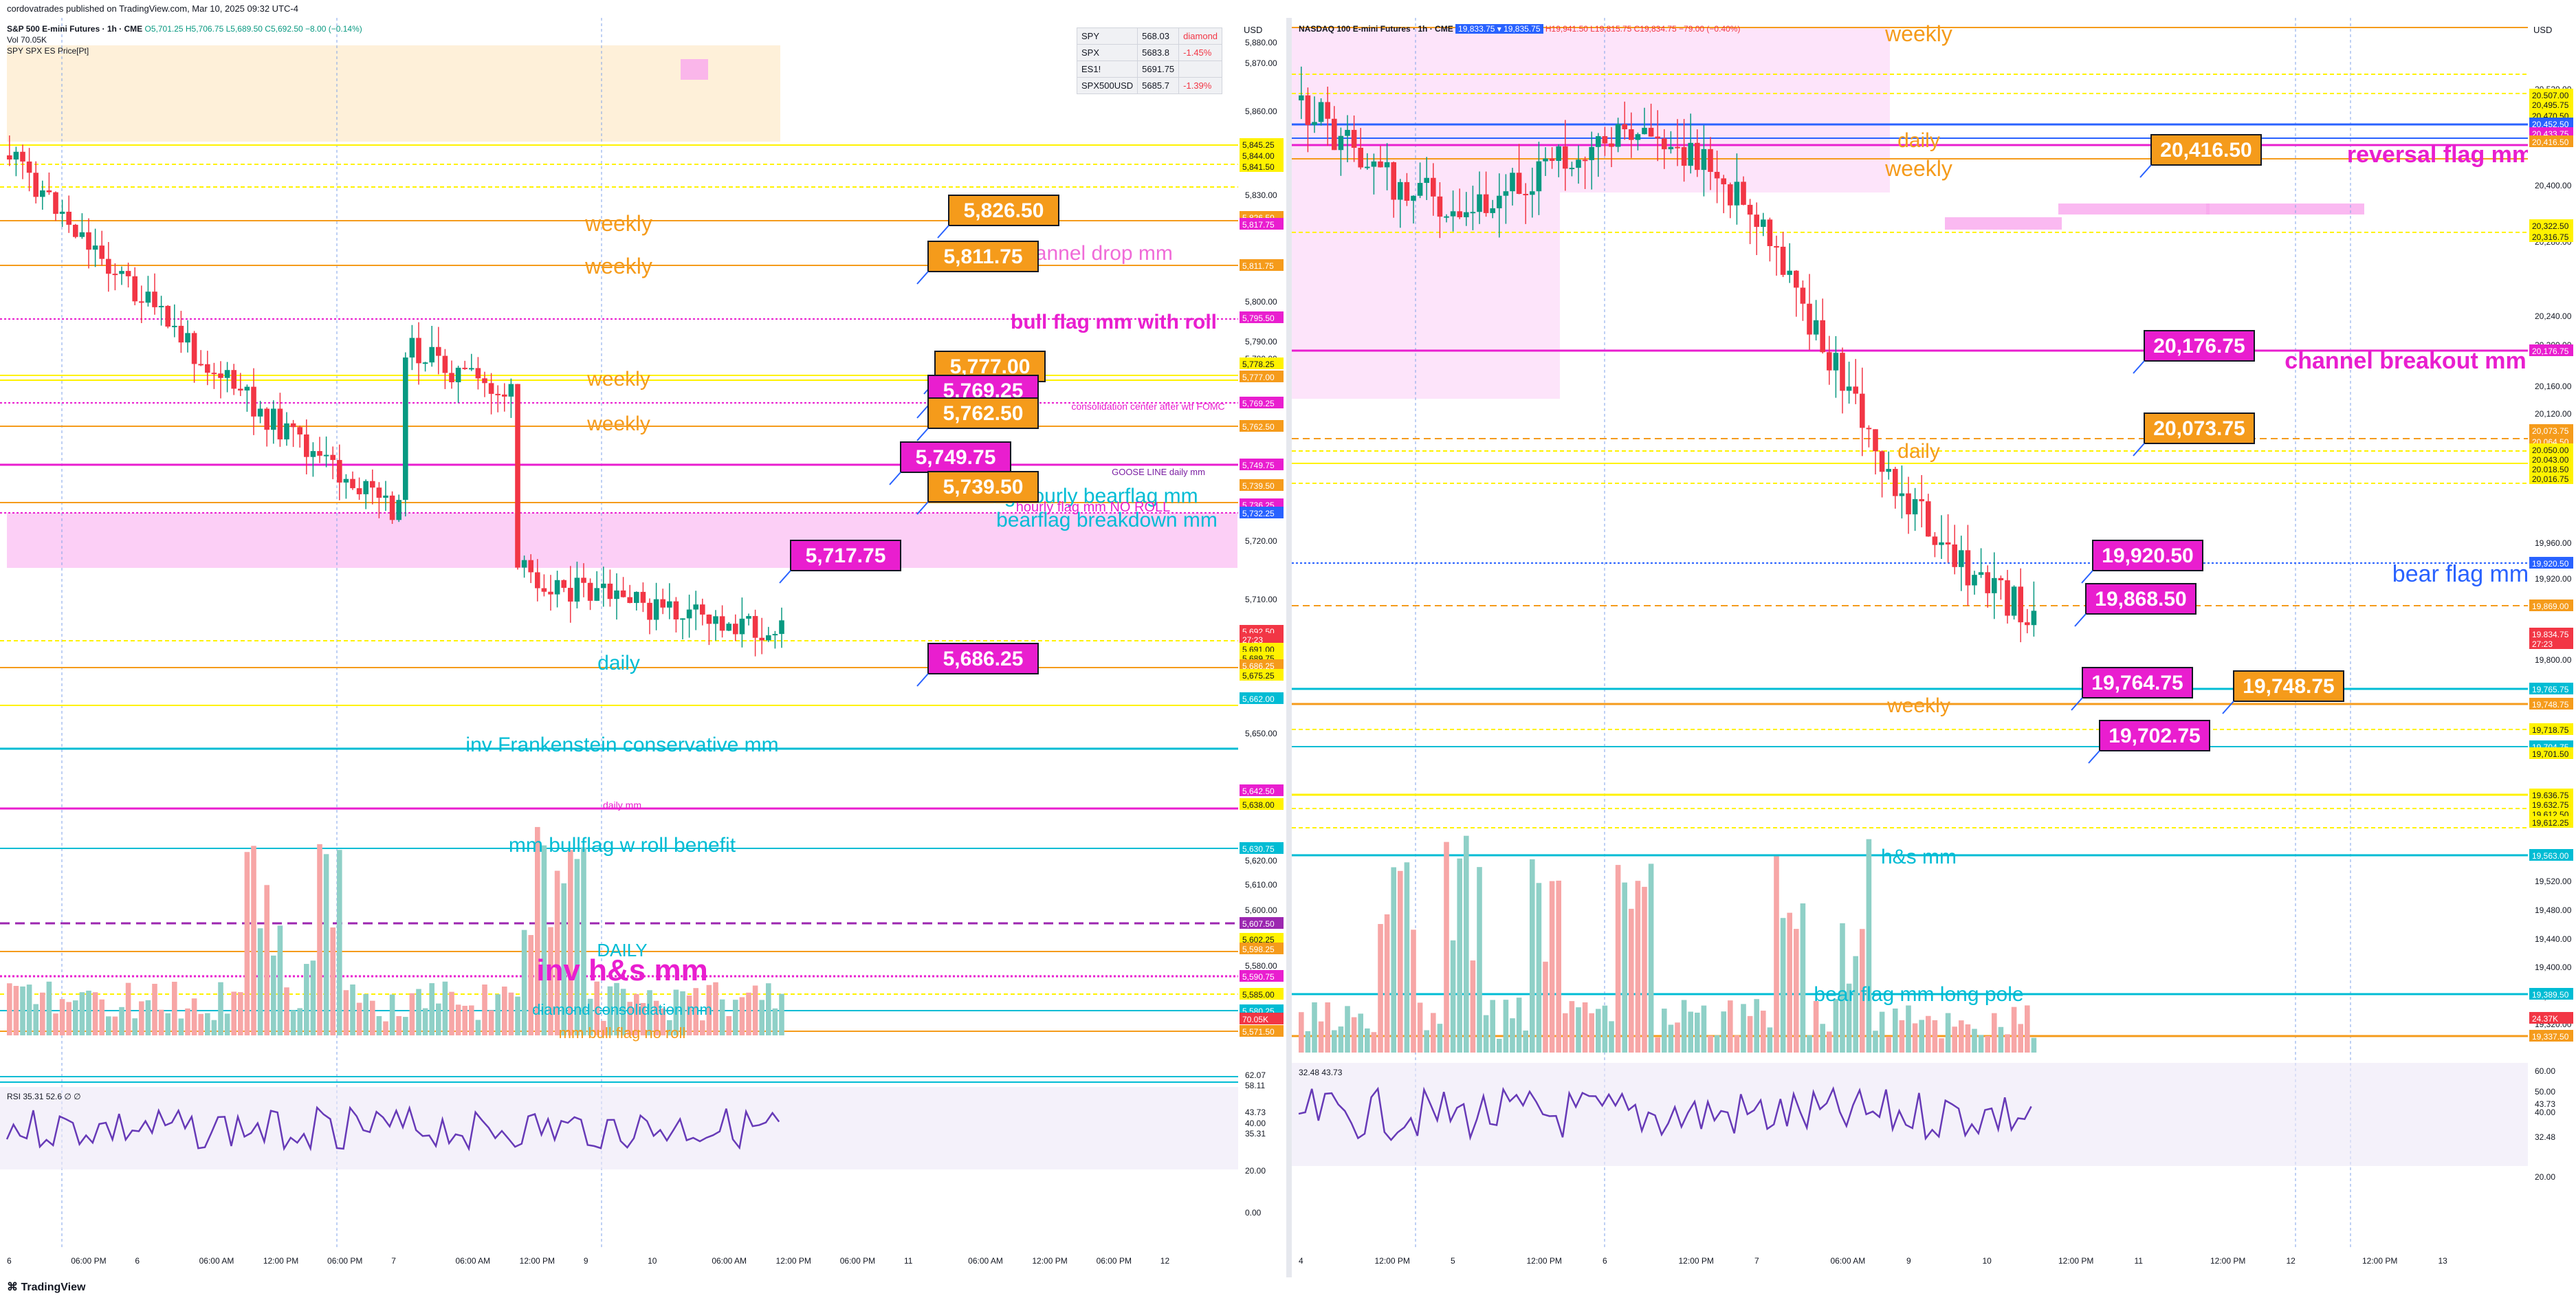 This screenshot has width=2576, height=1298. Describe the element at coordinates (75, 29) in the screenshot. I see `es-symbol: S&P 500 E-mini Futures · 1h · CME` at that location.